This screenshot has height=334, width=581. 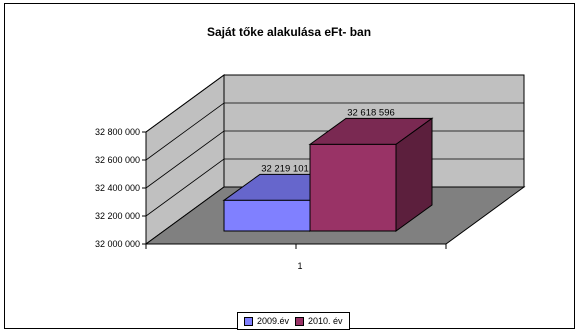 I want to click on data-label-2009: 32 219 101, so click(x=285, y=168).